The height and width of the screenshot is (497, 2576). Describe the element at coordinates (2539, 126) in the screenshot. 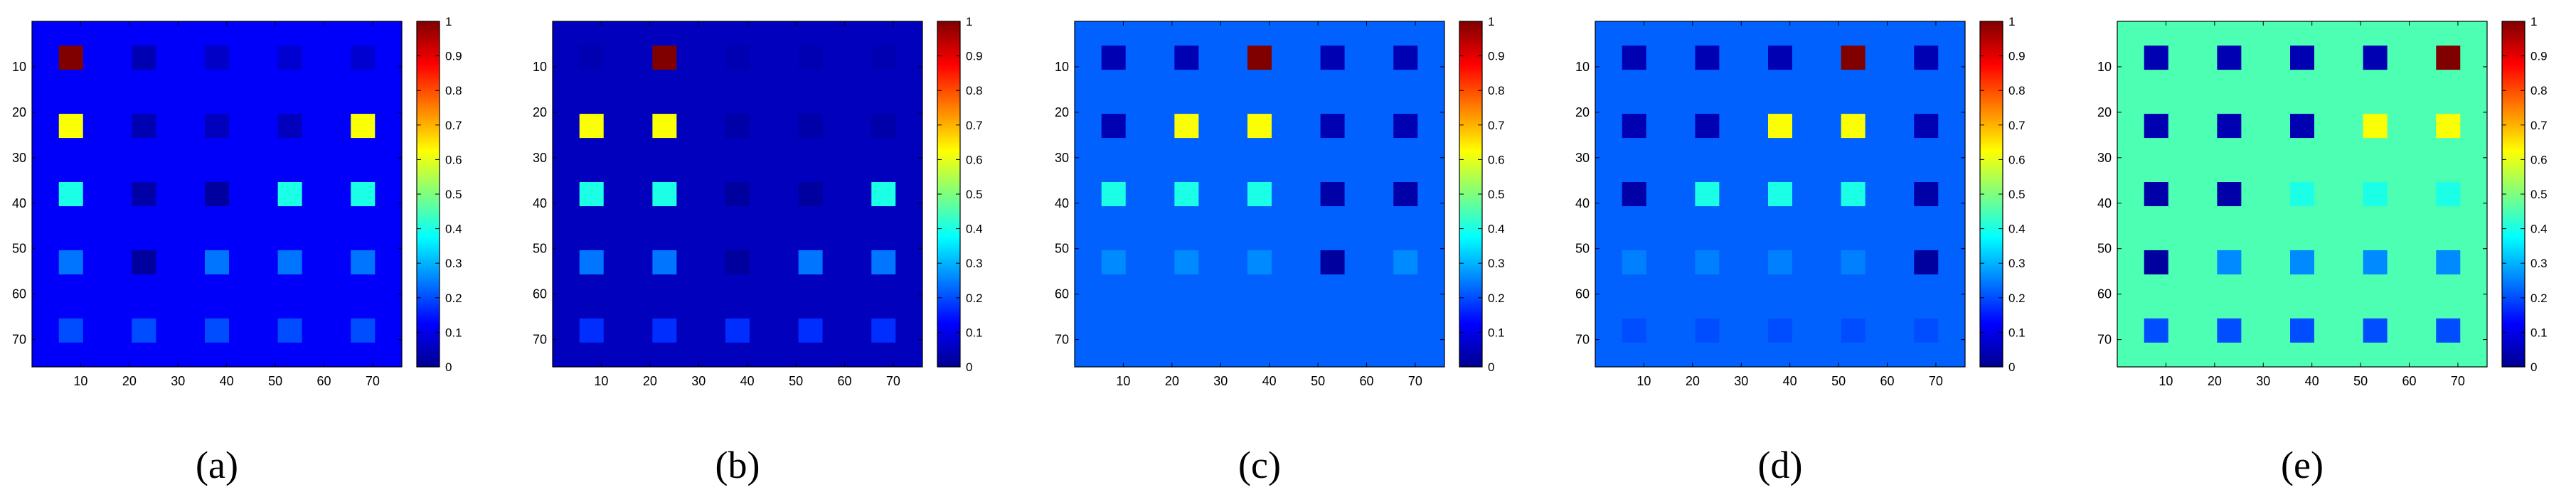

I see `colorbar-tick-label: 0.7` at that location.